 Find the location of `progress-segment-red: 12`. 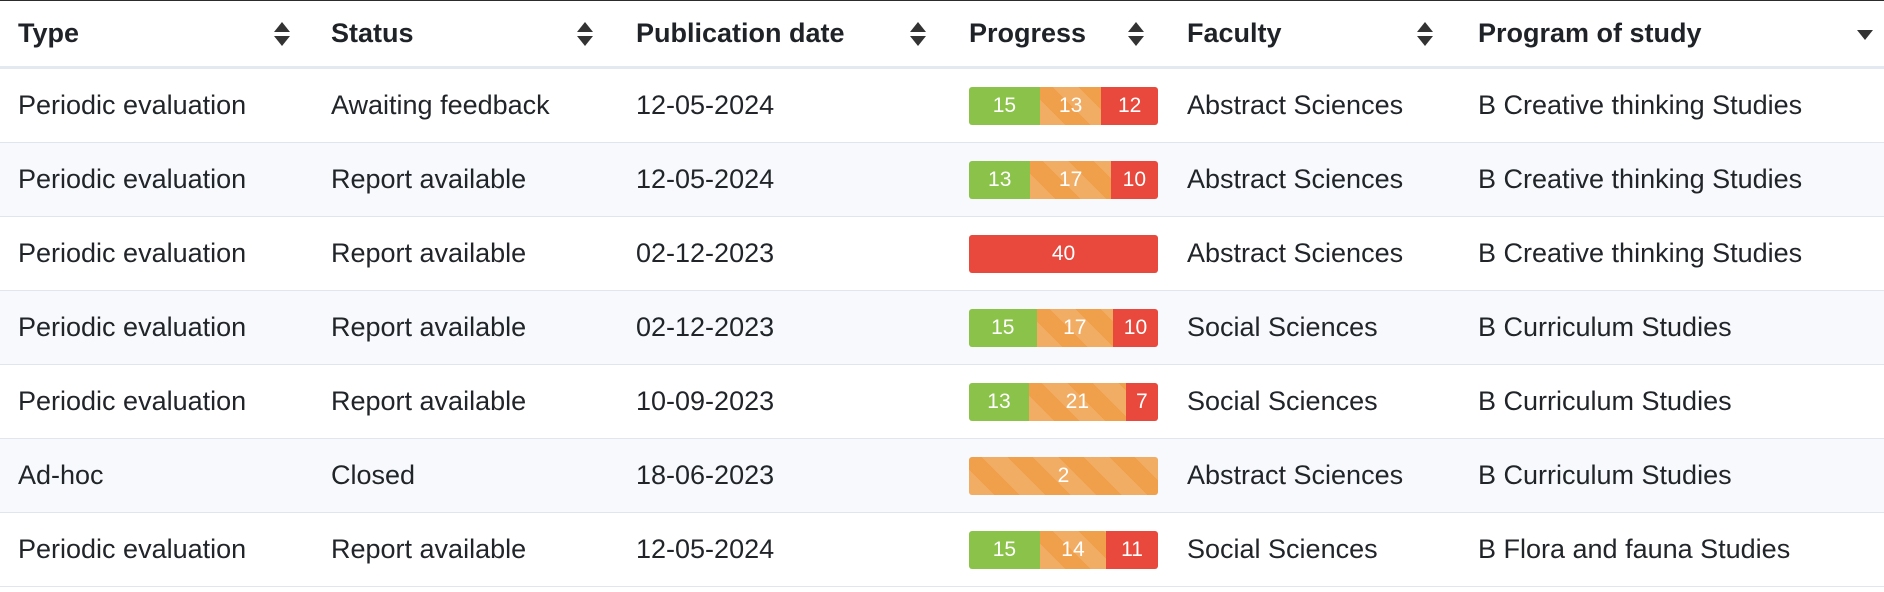

progress-segment-red: 12 is located at coordinates (1129, 105).